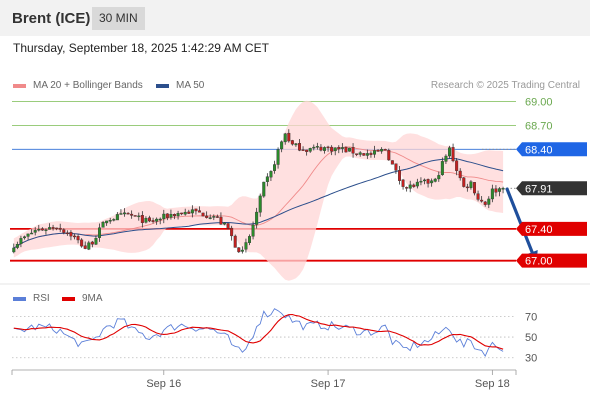  What do you see at coordinates (82, 298) in the screenshot?
I see `legend-9ma: 9MA` at bounding box center [82, 298].